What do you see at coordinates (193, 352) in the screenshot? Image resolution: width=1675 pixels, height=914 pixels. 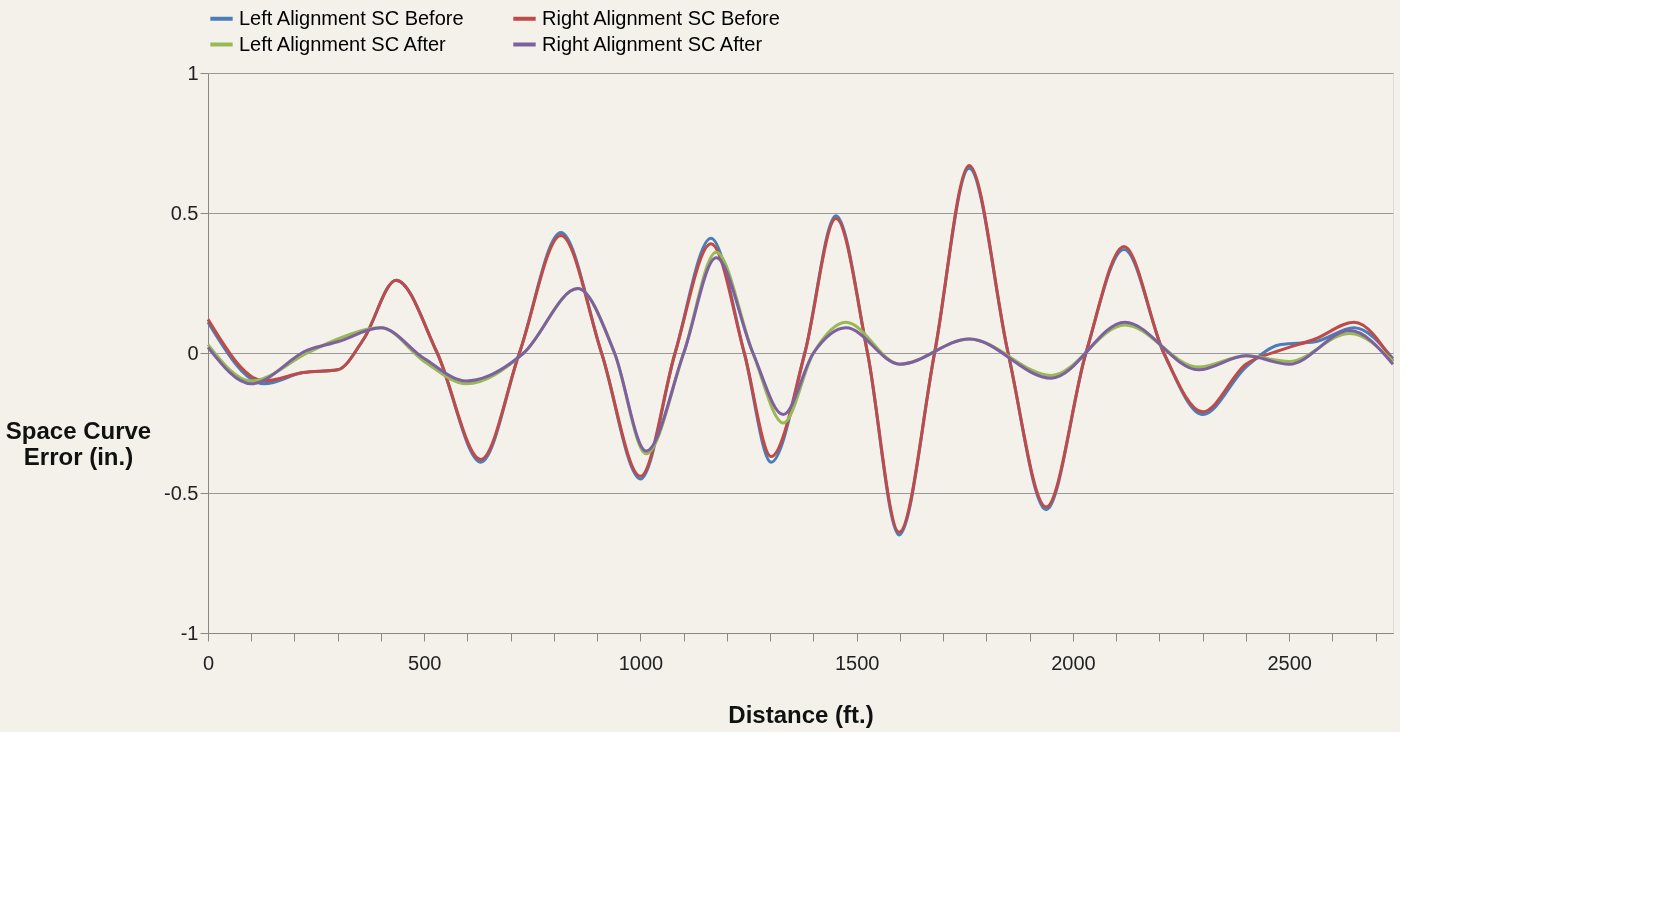 I see `y-tick-label: 0` at bounding box center [193, 352].